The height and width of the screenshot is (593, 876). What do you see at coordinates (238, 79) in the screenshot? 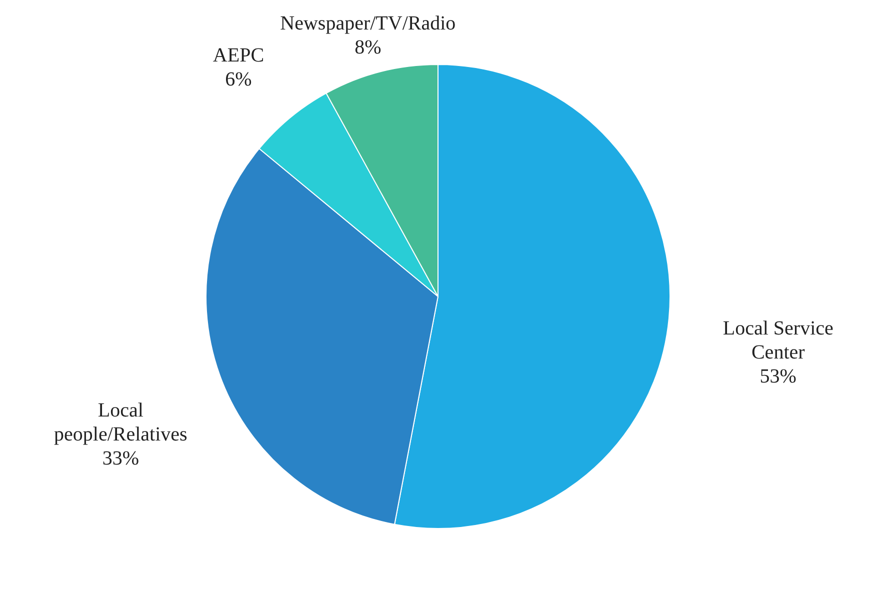
I see `data-label: 6%` at bounding box center [238, 79].